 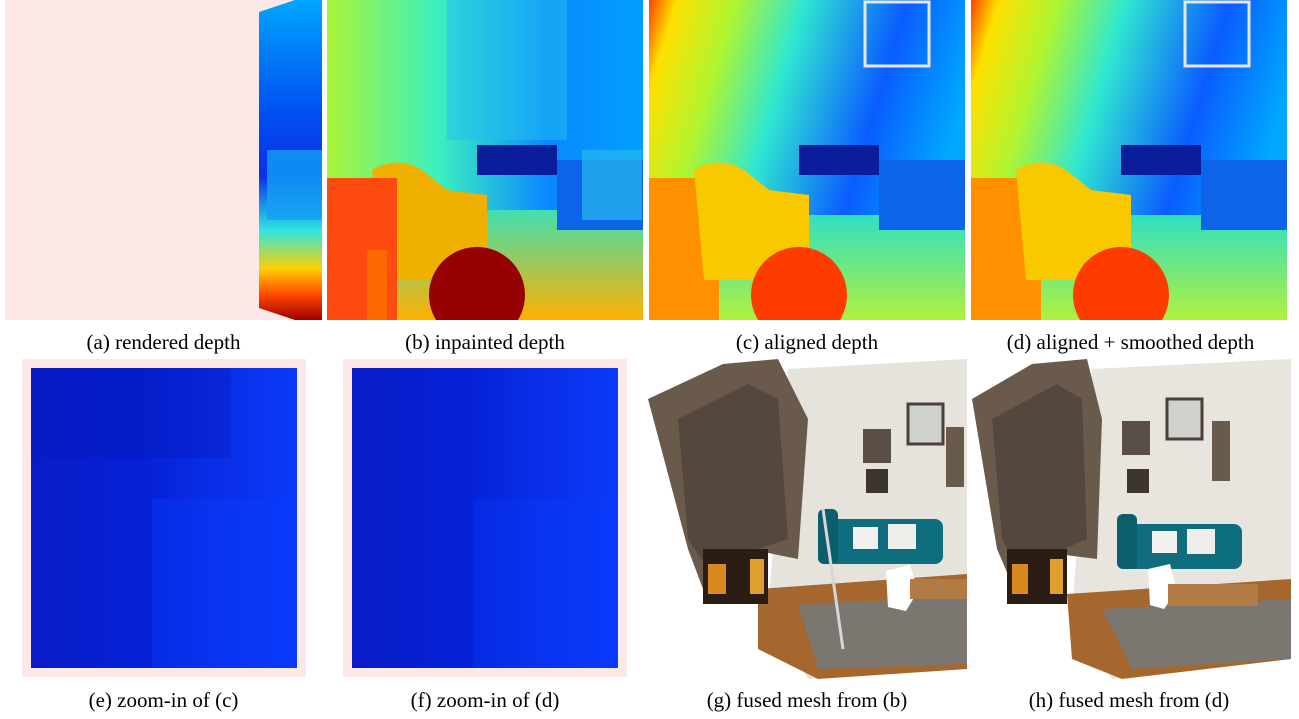 I want to click on panel-fused-mesh-d, so click(x=1131, y=519).